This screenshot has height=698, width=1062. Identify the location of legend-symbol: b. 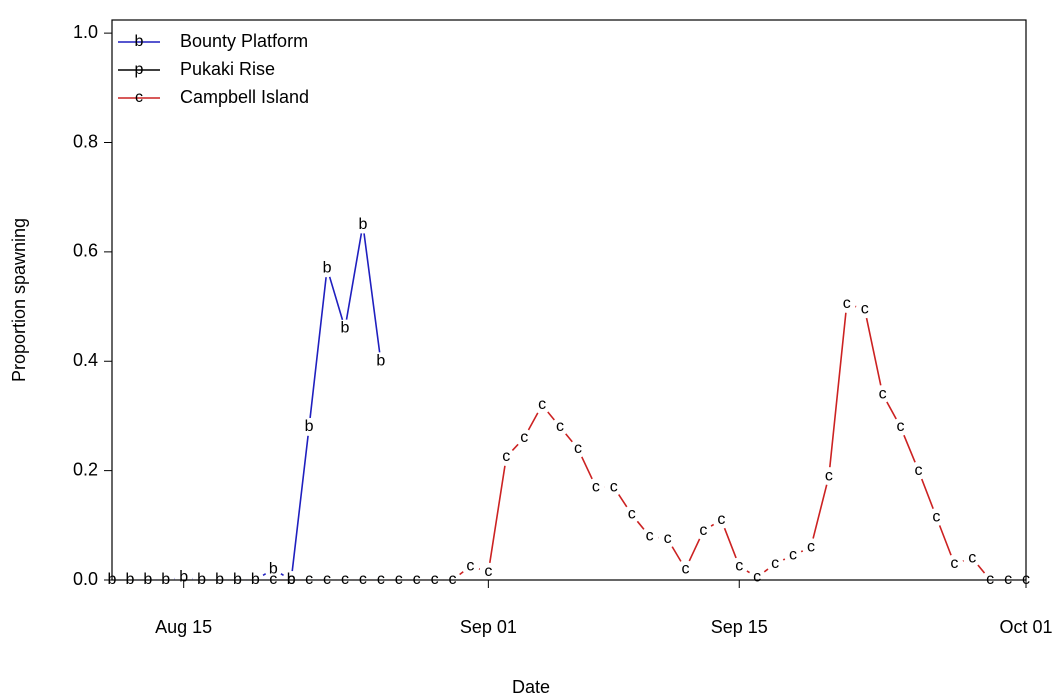
(139, 41).